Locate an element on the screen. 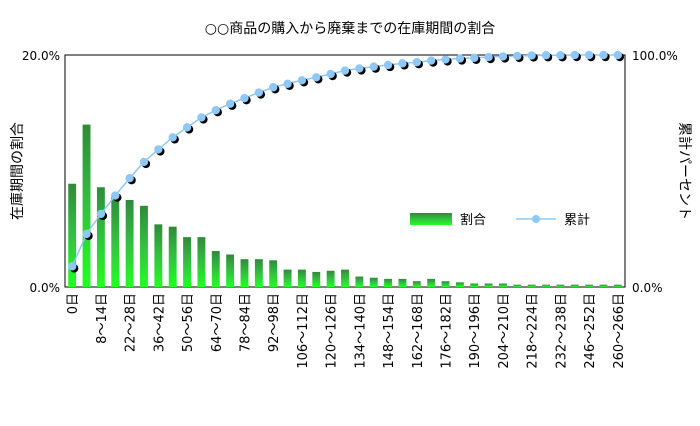  legend-line-marker is located at coordinates (536, 219).